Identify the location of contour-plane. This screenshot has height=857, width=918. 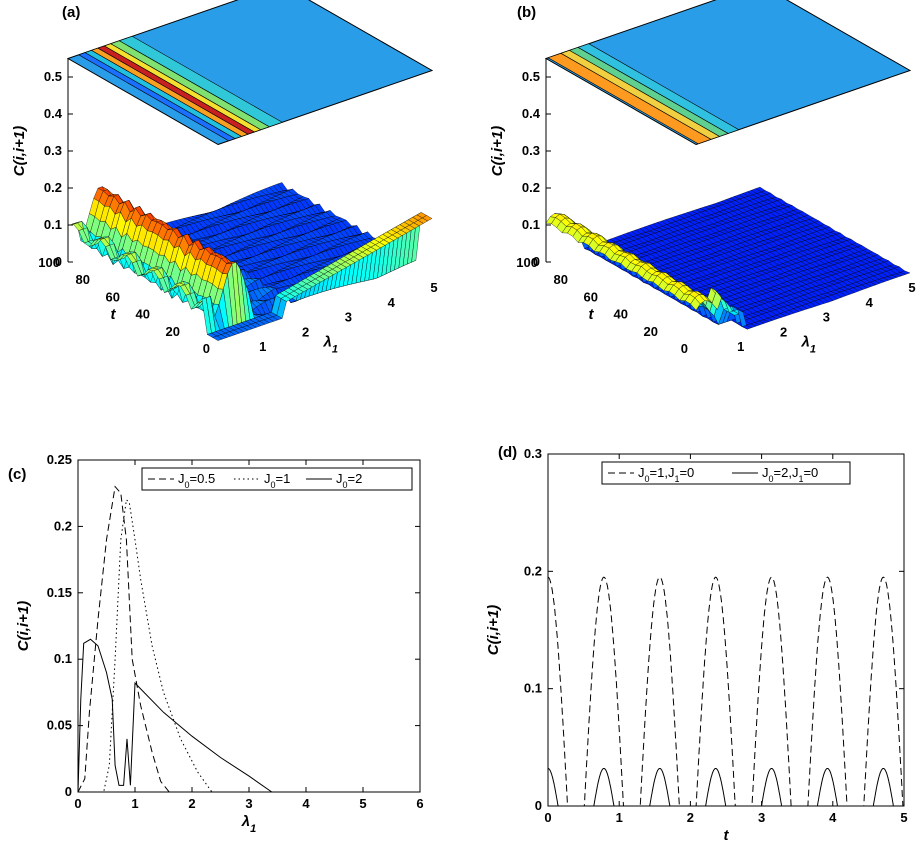
(250, 73).